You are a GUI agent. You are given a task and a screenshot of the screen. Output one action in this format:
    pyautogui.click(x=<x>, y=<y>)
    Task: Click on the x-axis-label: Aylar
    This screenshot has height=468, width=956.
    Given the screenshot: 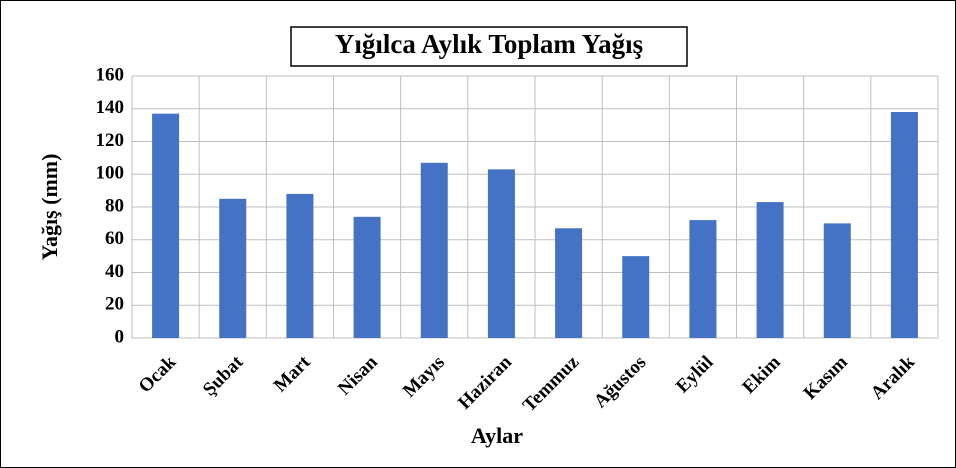 What is the action you would take?
    pyautogui.click(x=497, y=435)
    